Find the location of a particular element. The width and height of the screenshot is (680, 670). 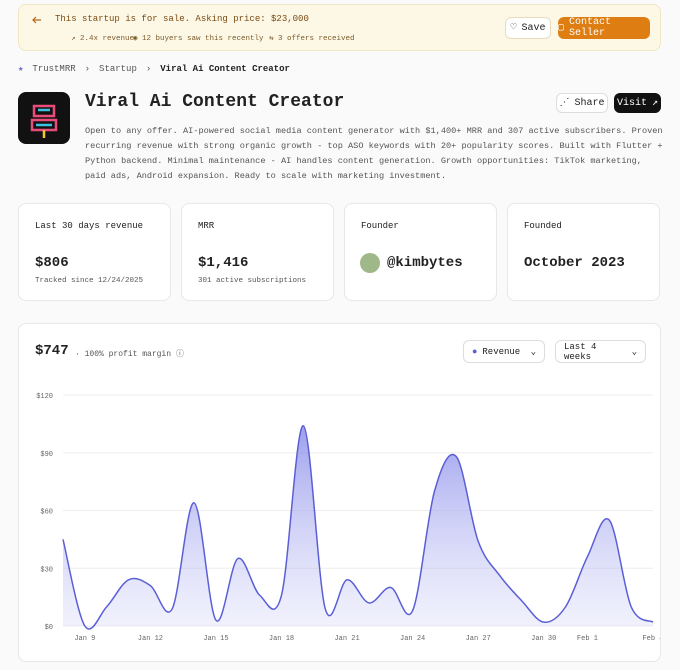

card-label: Founded is located at coordinates (543, 226).